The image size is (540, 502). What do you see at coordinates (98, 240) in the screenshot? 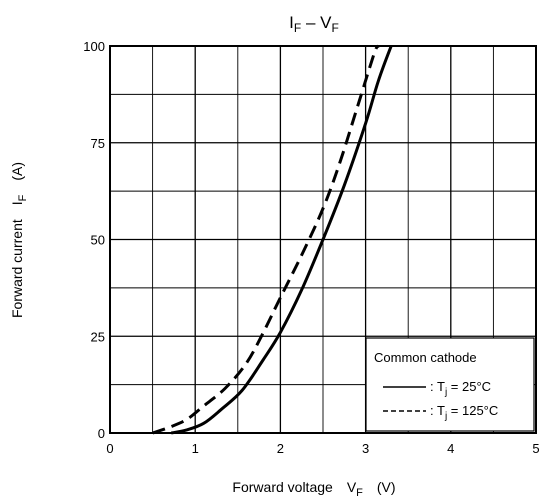
I see `y-tick-label: 50` at bounding box center [98, 240].